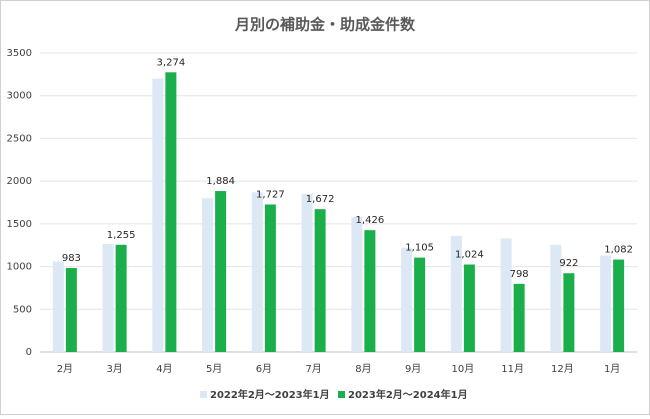  I want to click on data-label: 1,426, so click(370, 220).